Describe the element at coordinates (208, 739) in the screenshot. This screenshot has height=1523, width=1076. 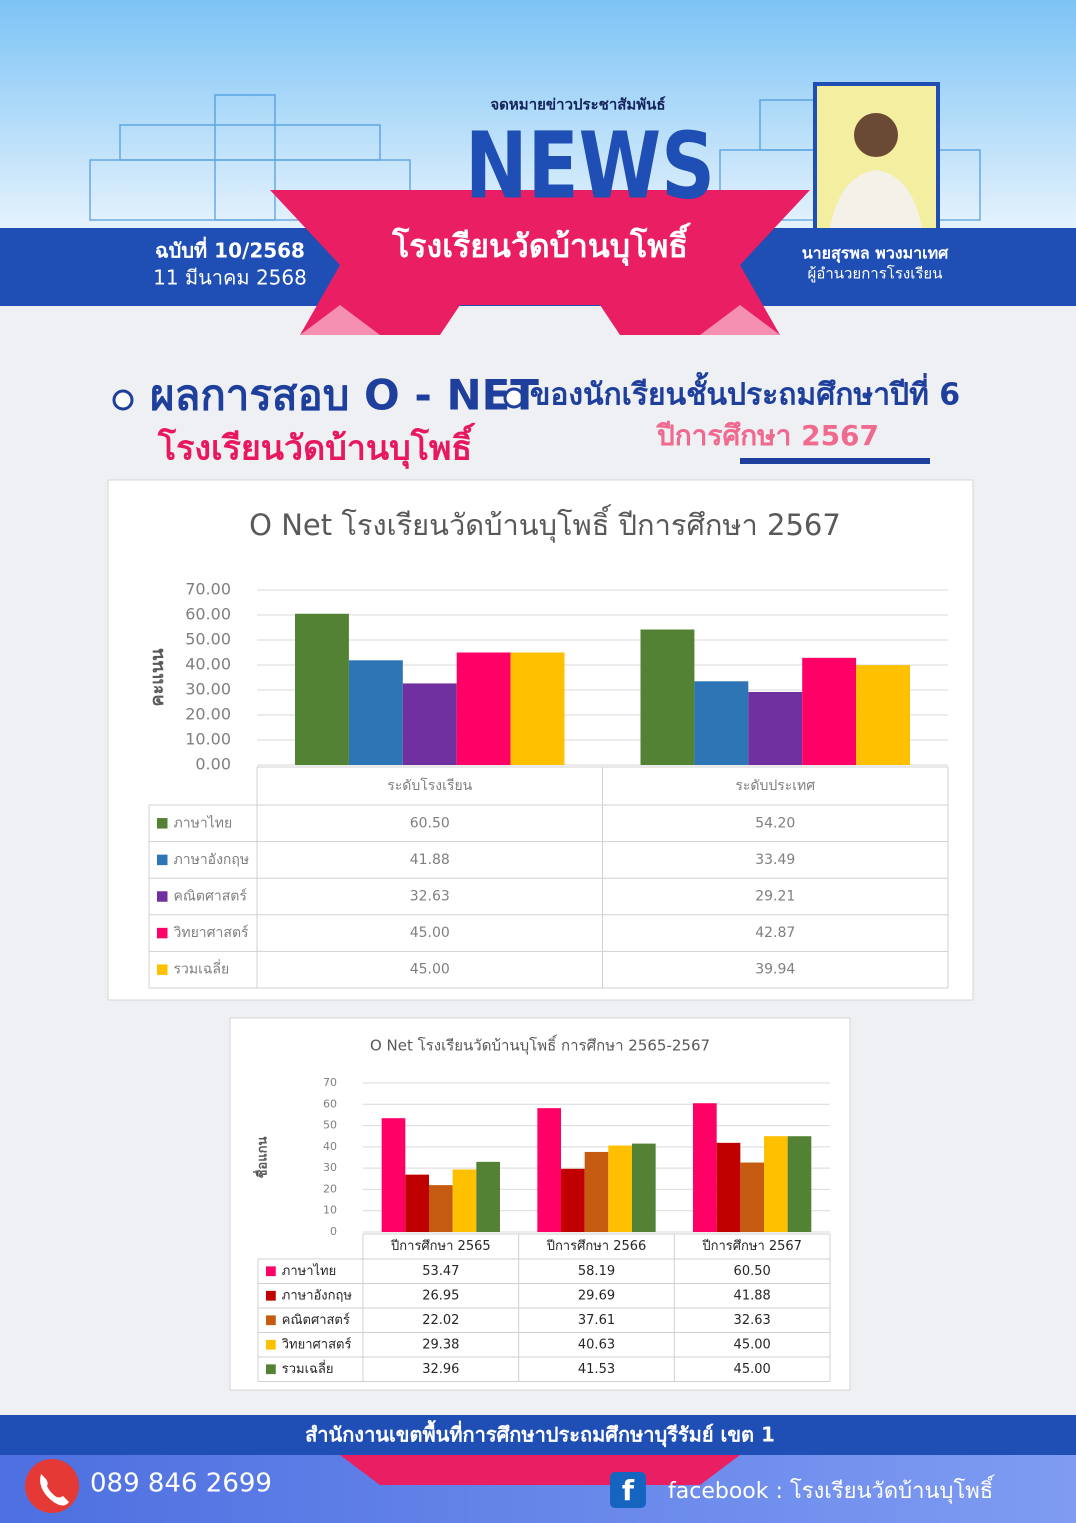
I see `y-tick-label: 10.00` at that location.